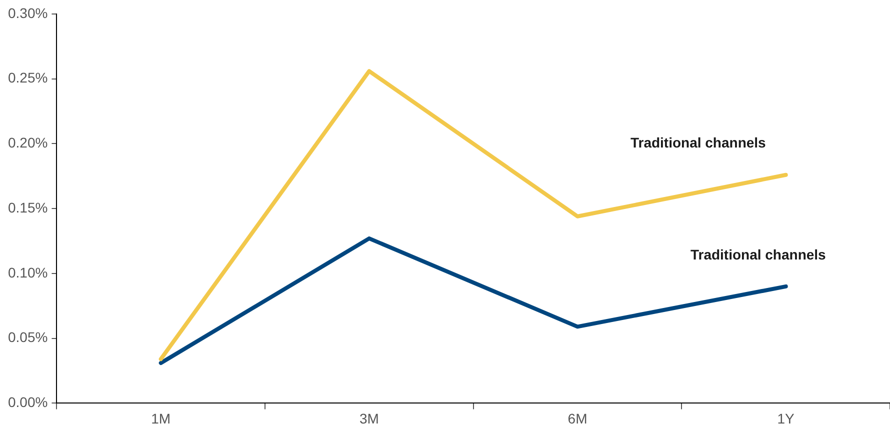  I want to click on series-label: Traditional channels, so click(698, 142).